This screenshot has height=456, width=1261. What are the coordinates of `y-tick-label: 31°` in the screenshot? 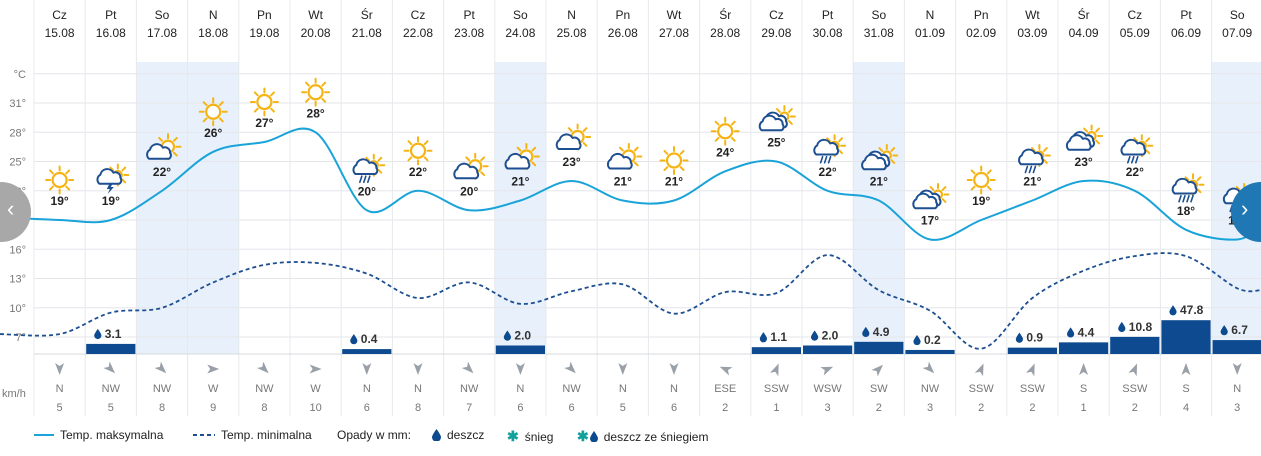 It's located at (17, 104).